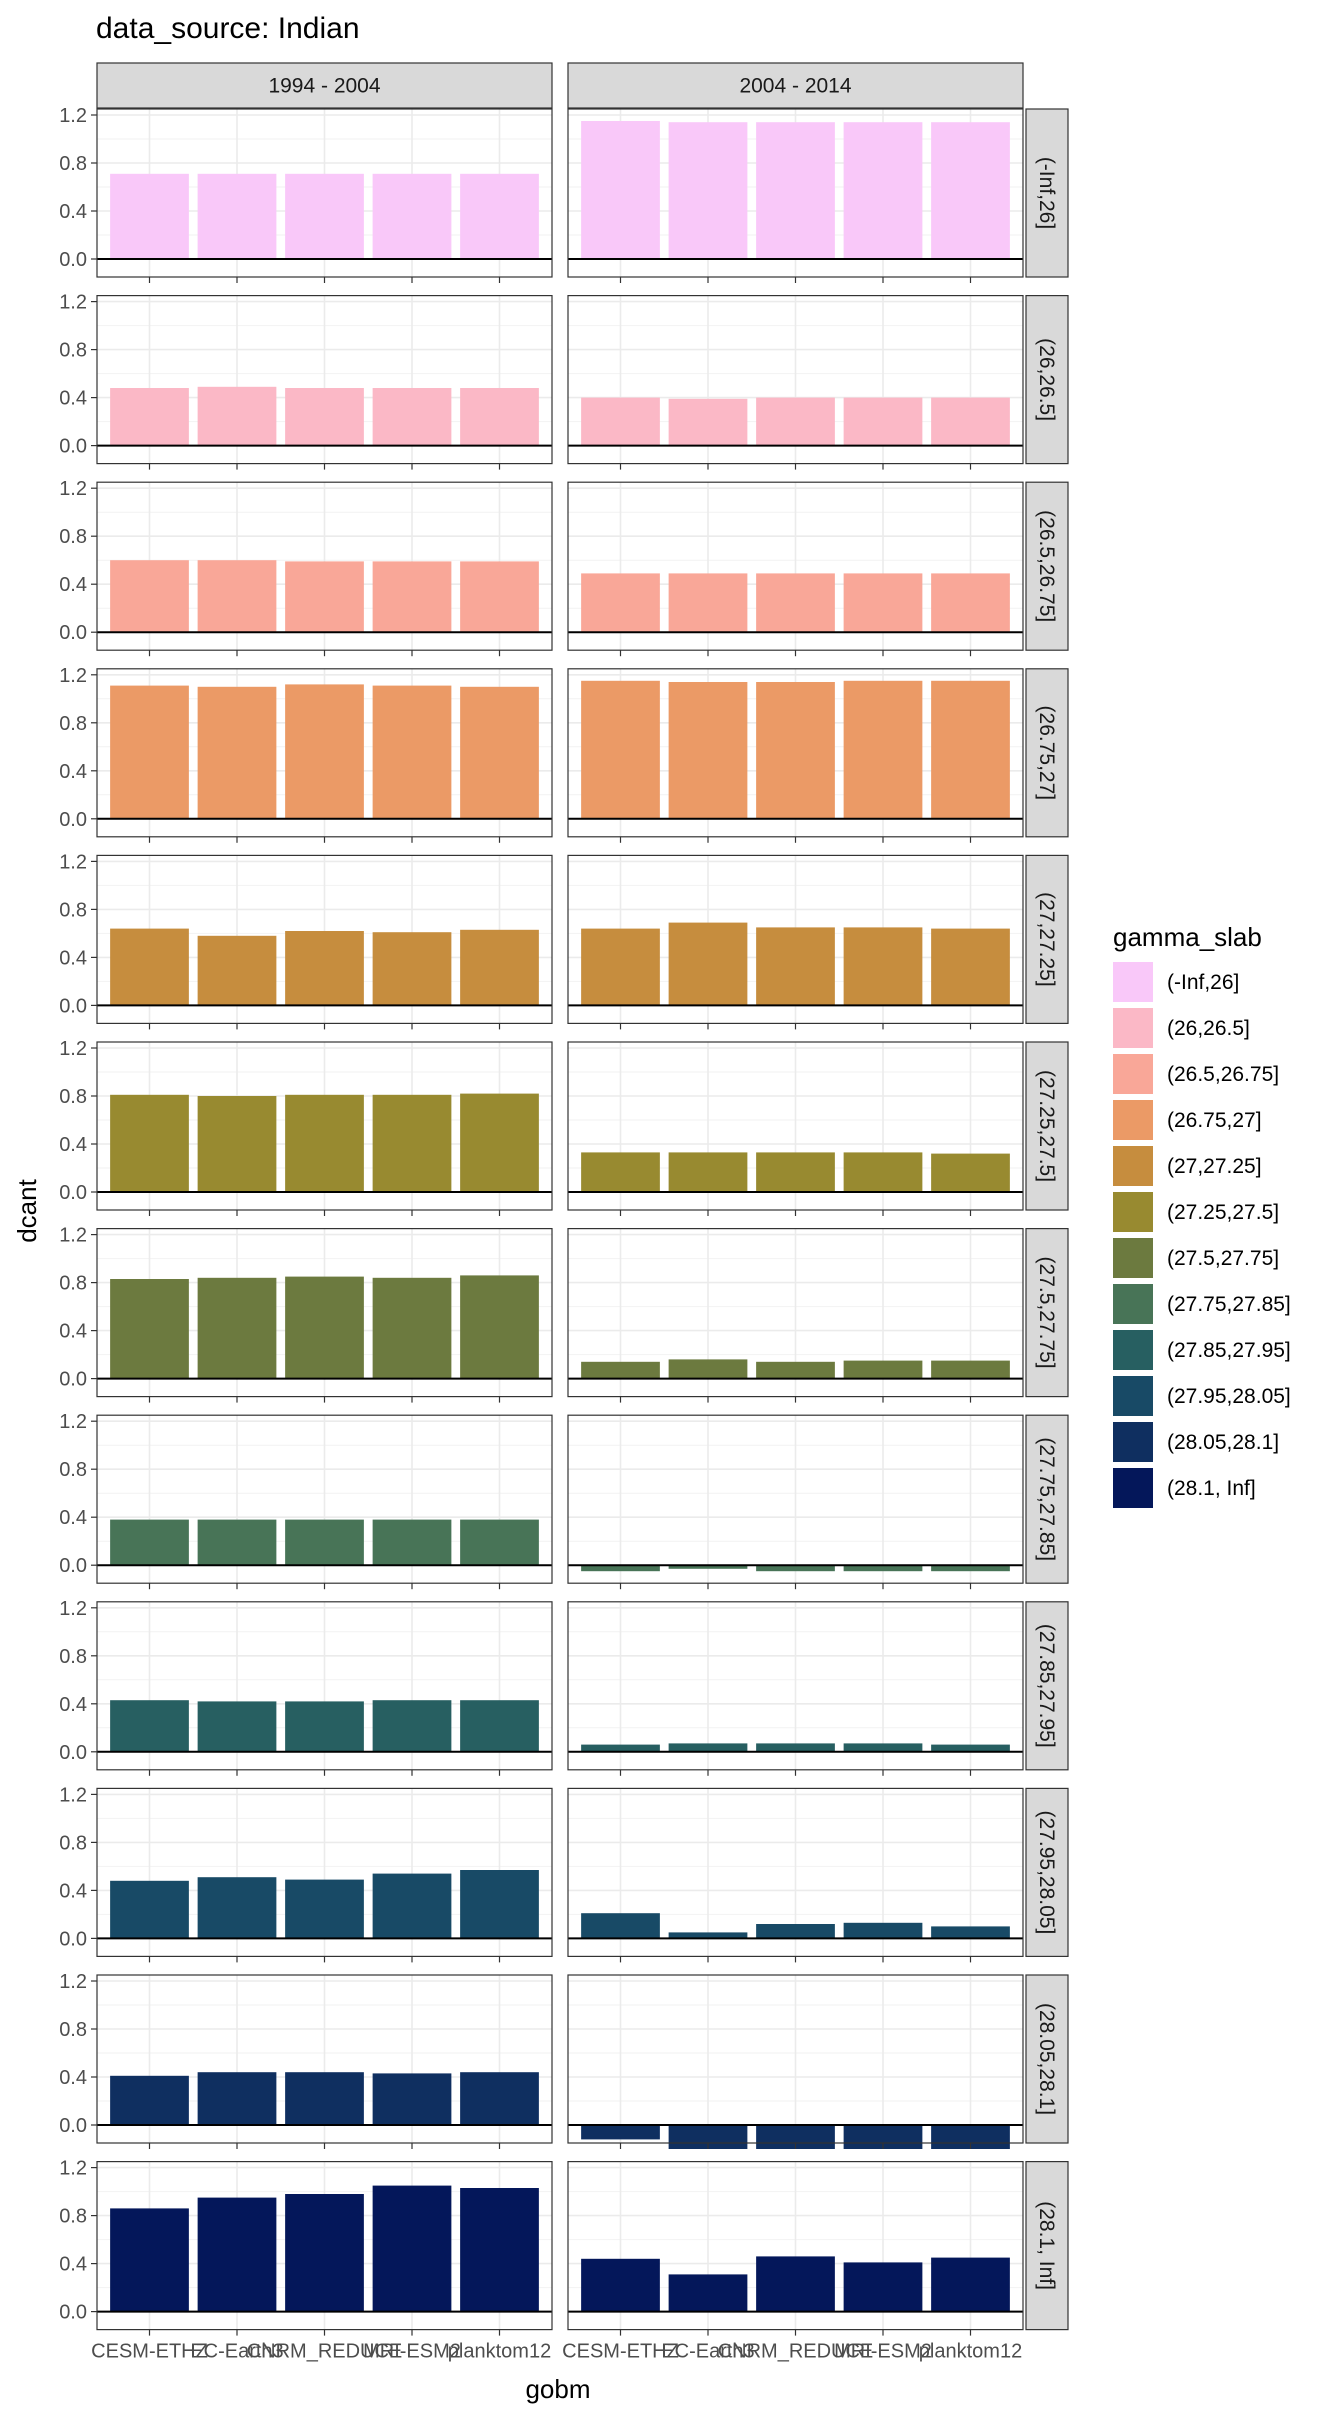  Describe the element at coordinates (1046, 939) in the screenshot. I see `row-strip-label: (27,27.25]` at that location.